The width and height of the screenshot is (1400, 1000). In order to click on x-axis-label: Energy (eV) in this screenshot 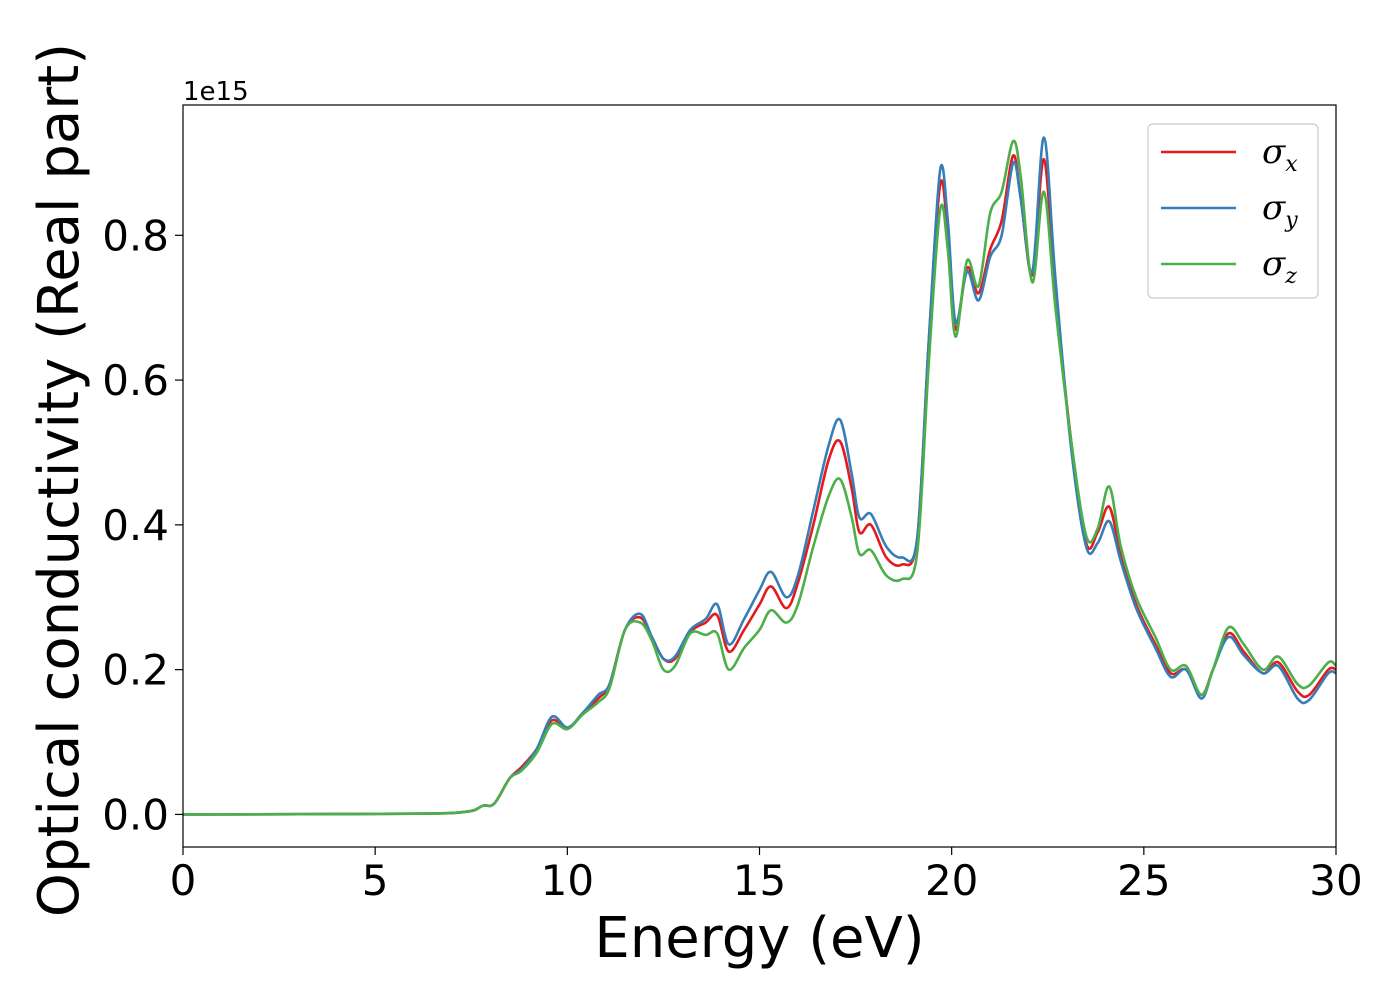, I will do `click(759, 938)`.